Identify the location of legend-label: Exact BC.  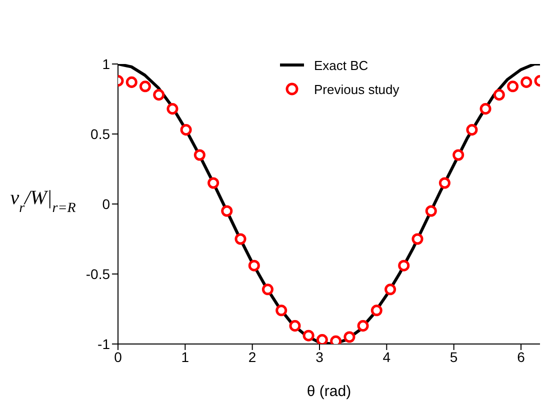
(341, 65).